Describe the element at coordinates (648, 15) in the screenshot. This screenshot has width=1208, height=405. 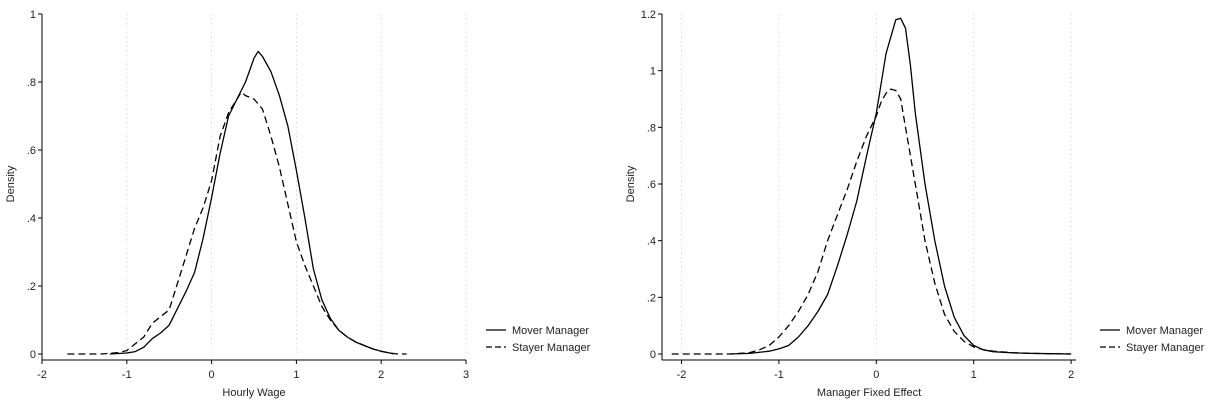
I see `y-tick-label: 1.2` at that location.